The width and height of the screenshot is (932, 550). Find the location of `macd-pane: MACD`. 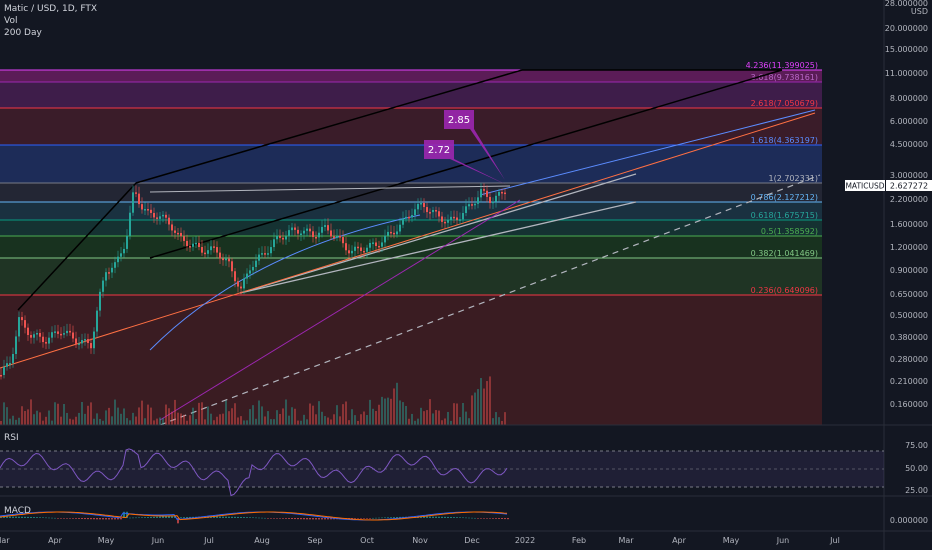

macd-pane: MACD is located at coordinates (254, 515).